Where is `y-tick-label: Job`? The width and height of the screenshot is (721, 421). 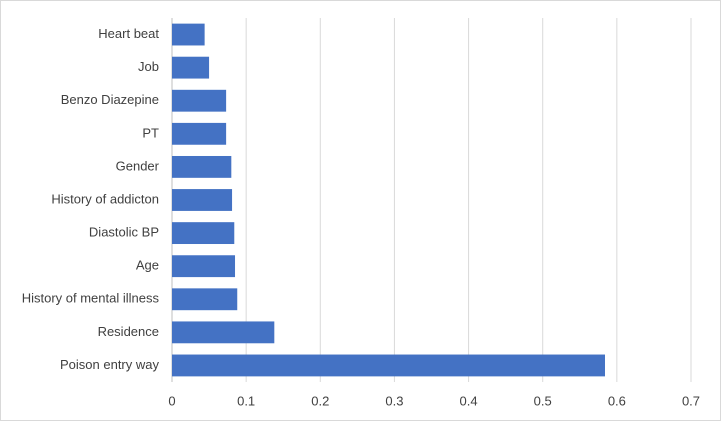 y-tick-label: Job is located at coordinates (148, 66).